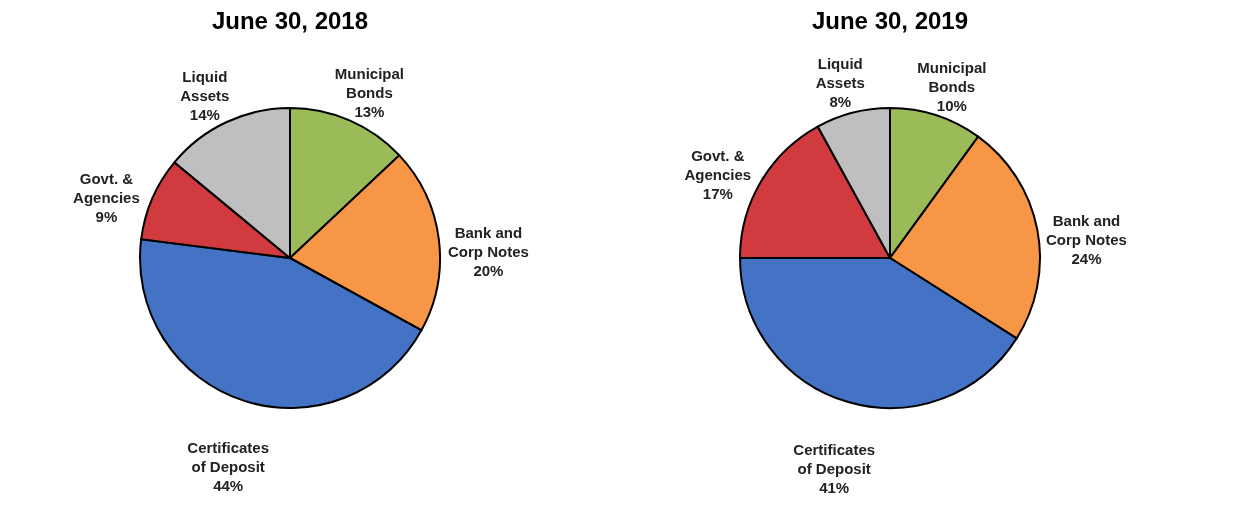  Describe the element at coordinates (951, 105) in the screenshot. I see `data-label: 10%` at that location.